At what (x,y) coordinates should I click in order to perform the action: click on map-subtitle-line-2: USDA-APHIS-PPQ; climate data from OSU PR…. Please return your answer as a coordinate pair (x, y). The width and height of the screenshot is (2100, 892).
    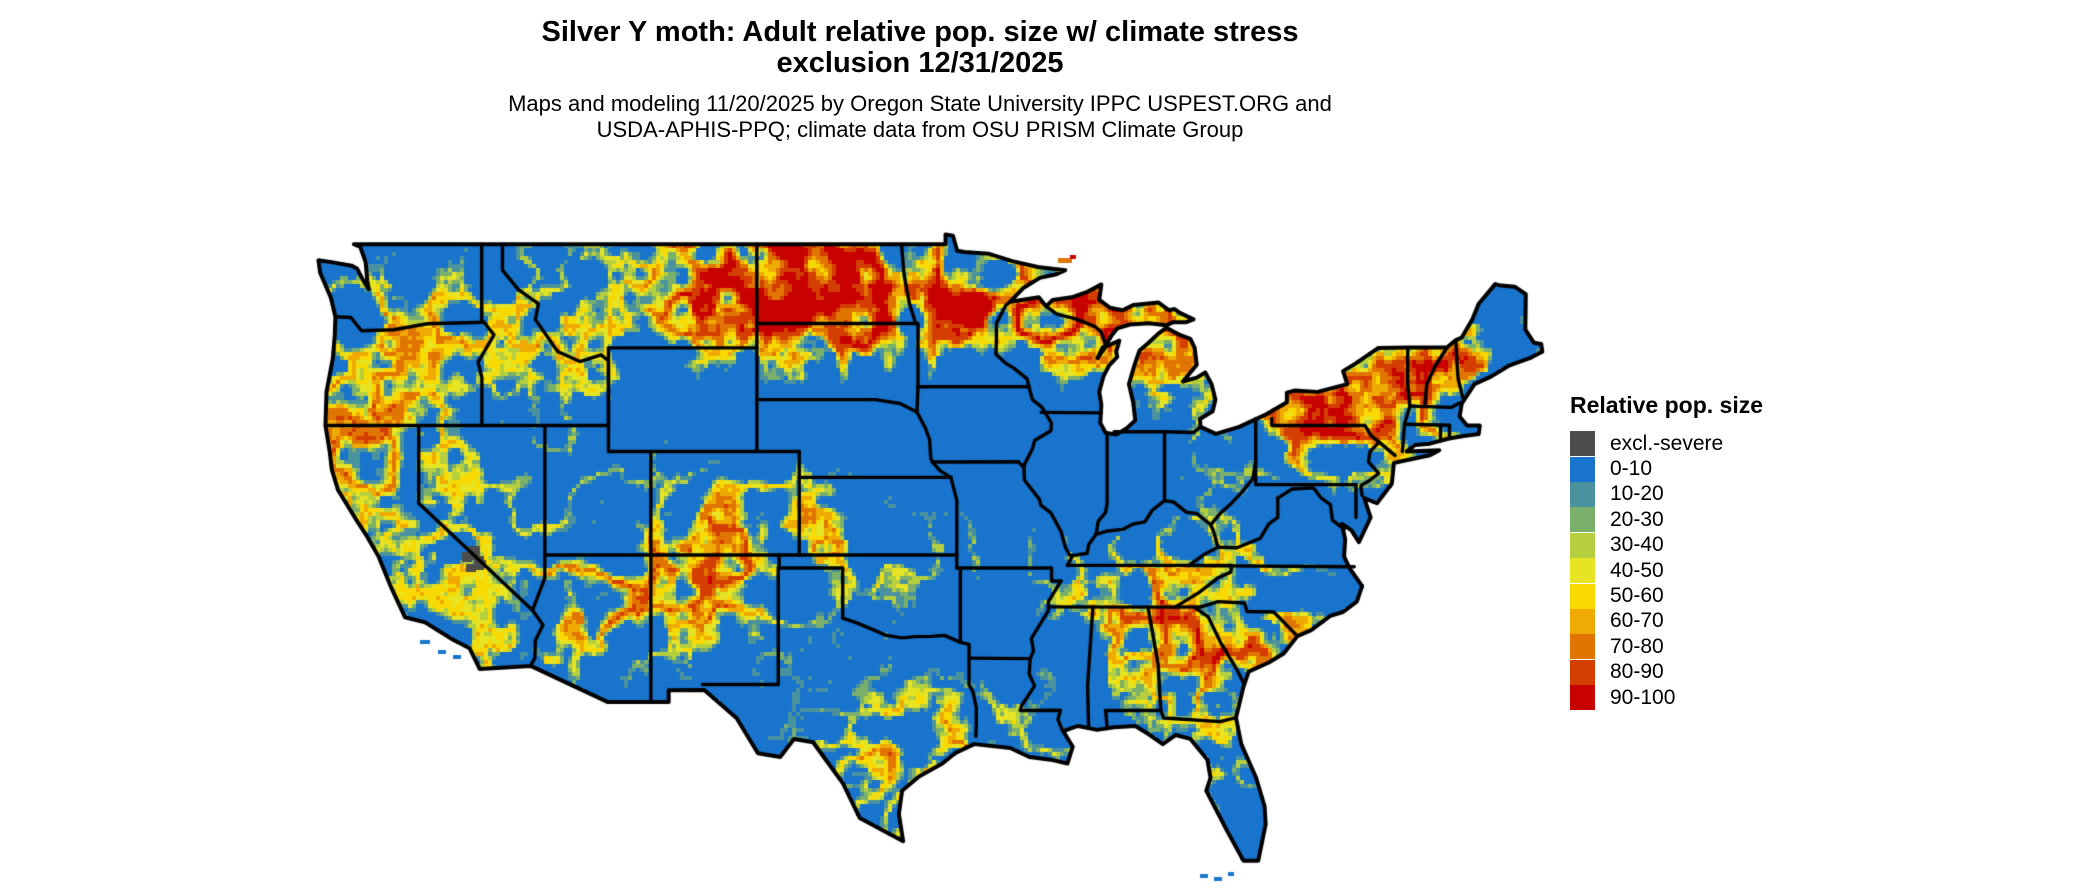
    Looking at the image, I should click on (920, 129).